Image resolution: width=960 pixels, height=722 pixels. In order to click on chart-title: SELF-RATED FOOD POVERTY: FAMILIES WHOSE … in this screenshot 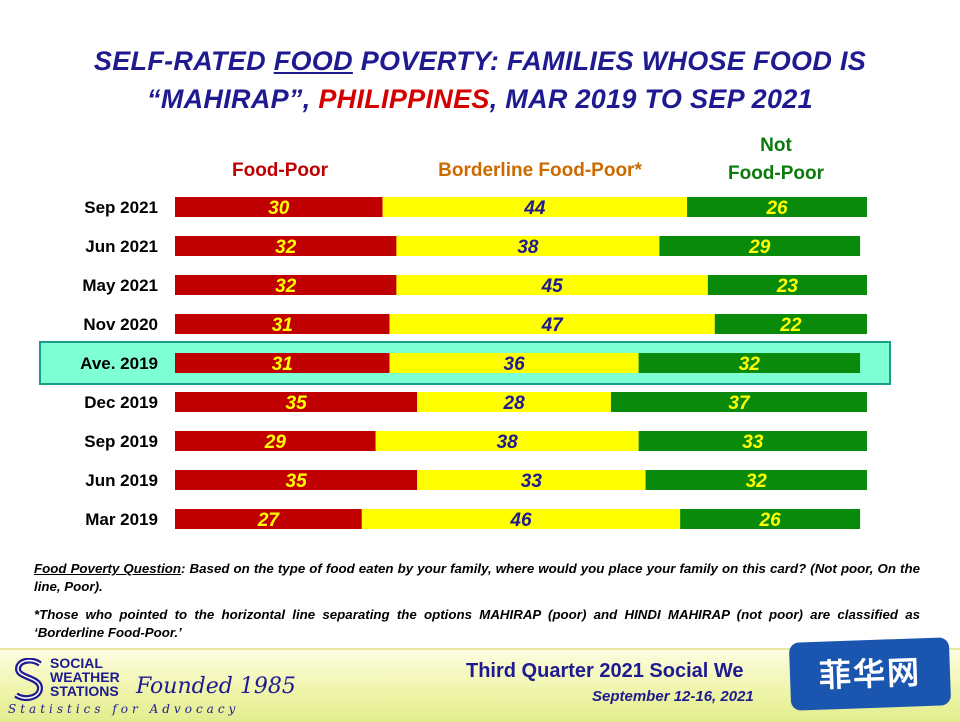, I will do `click(480, 80)`.